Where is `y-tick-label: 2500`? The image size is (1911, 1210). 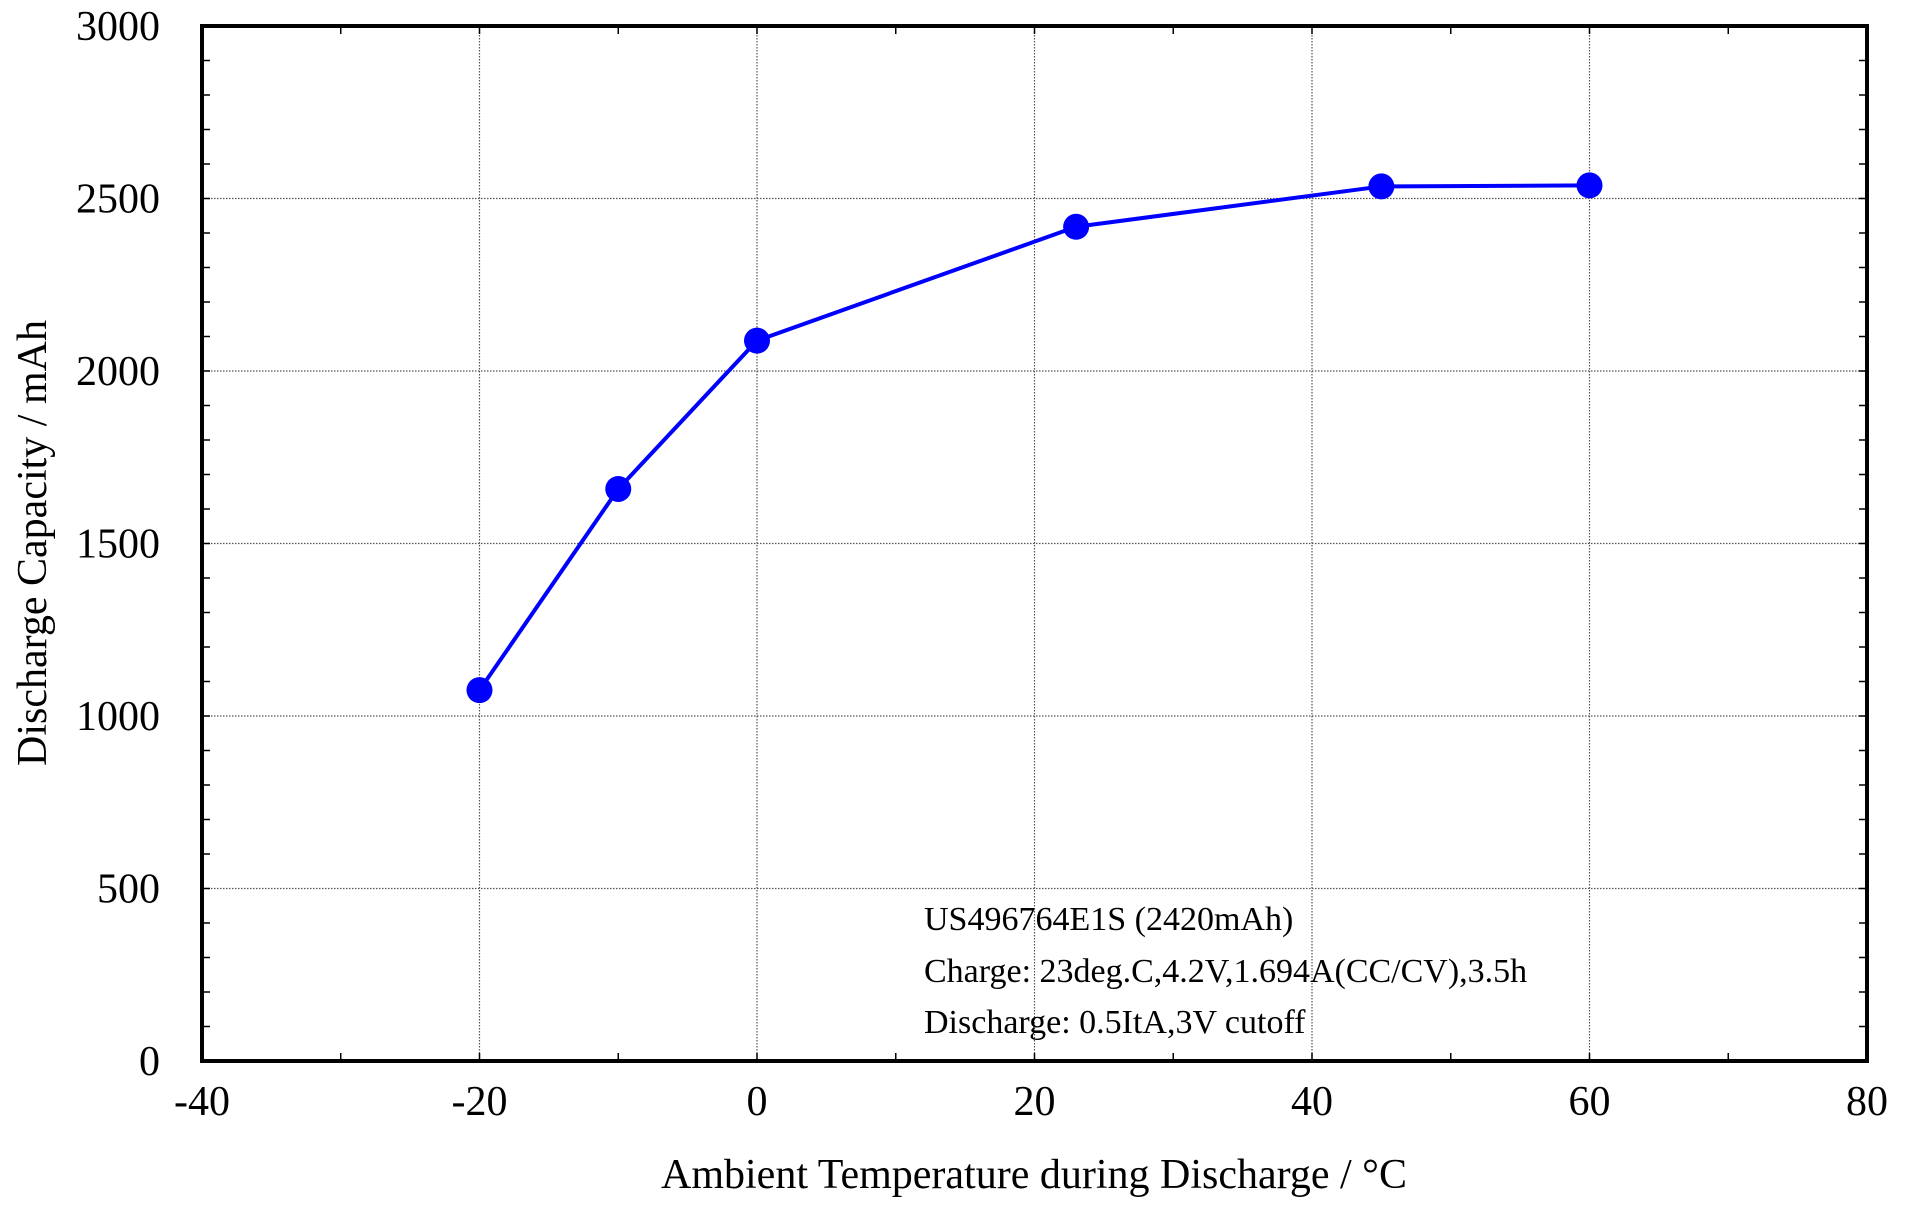
y-tick-label: 2500 is located at coordinates (118, 200).